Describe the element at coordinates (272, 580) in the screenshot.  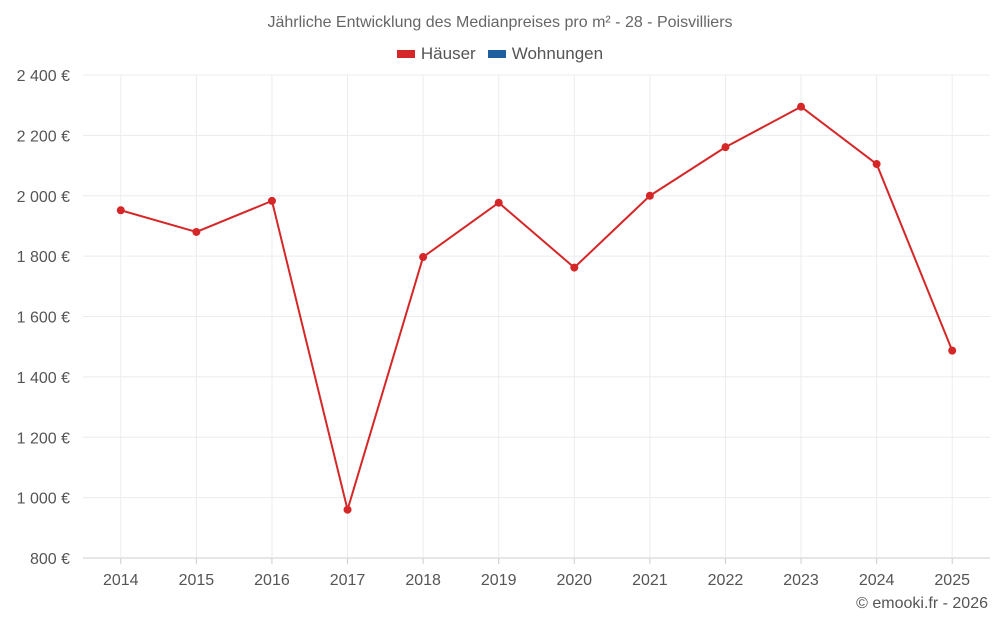
I see `x-tick-label: 2016` at that location.